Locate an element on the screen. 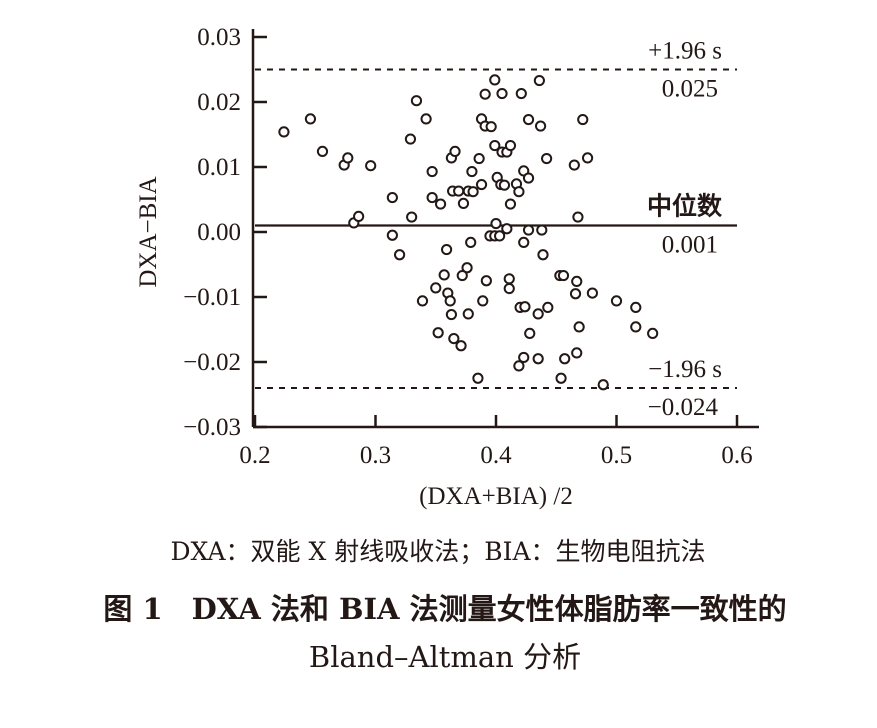 The width and height of the screenshot is (877, 728). x-tick-label: 0.6 is located at coordinates (736, 455).